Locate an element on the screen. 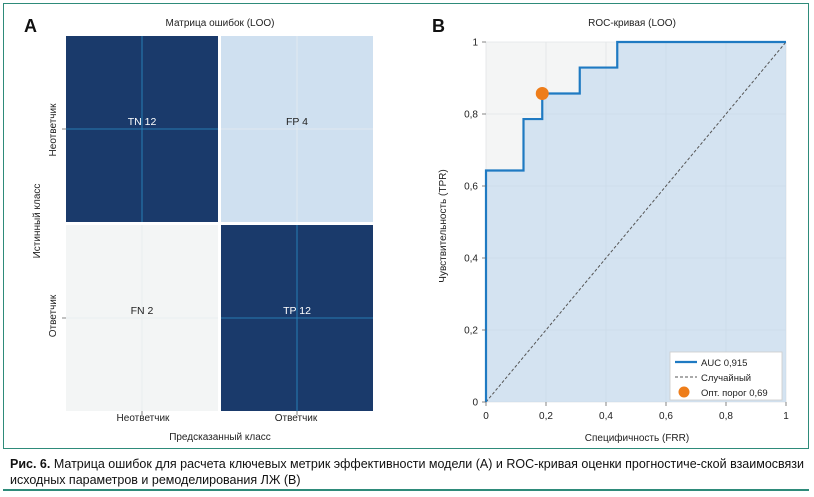 The image size is (814, 497). legend-random-label: Случайный is located at coordinates (726, 378).